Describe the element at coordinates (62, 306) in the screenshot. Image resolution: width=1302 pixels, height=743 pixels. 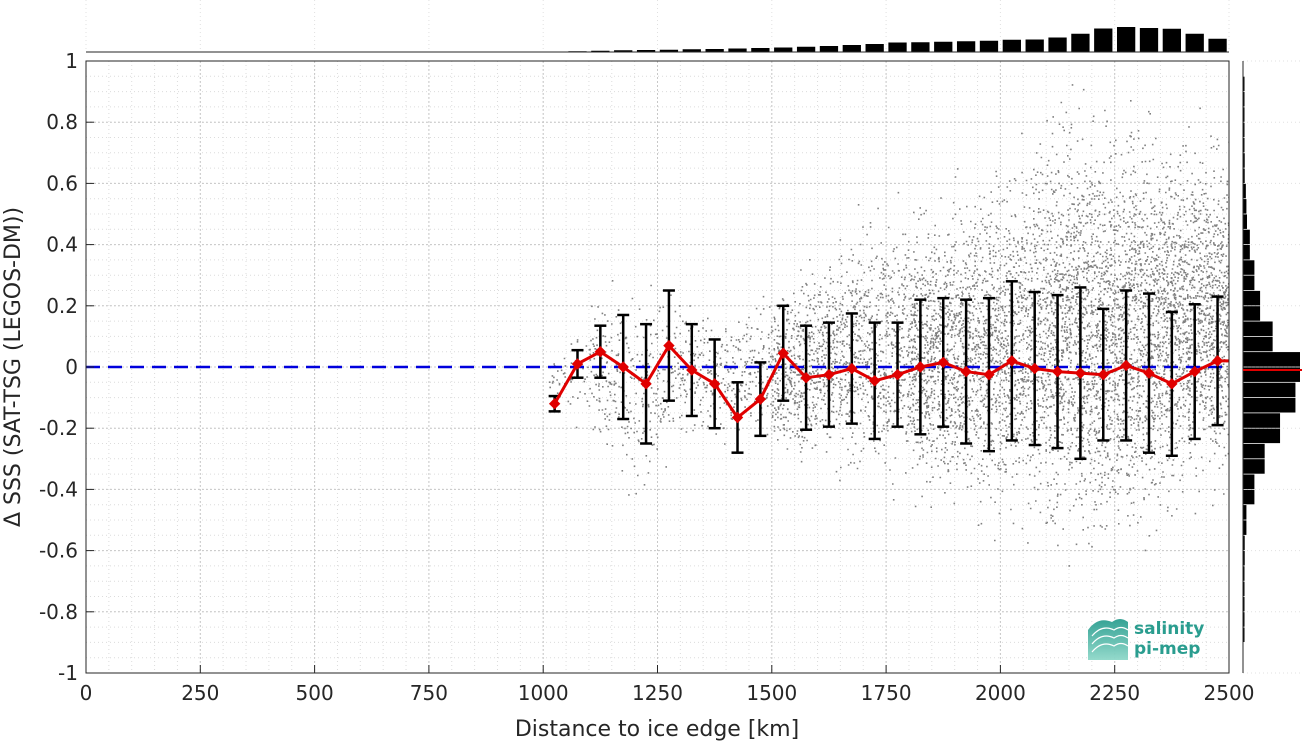
I see `y-tick-label: 0.2` at that location.